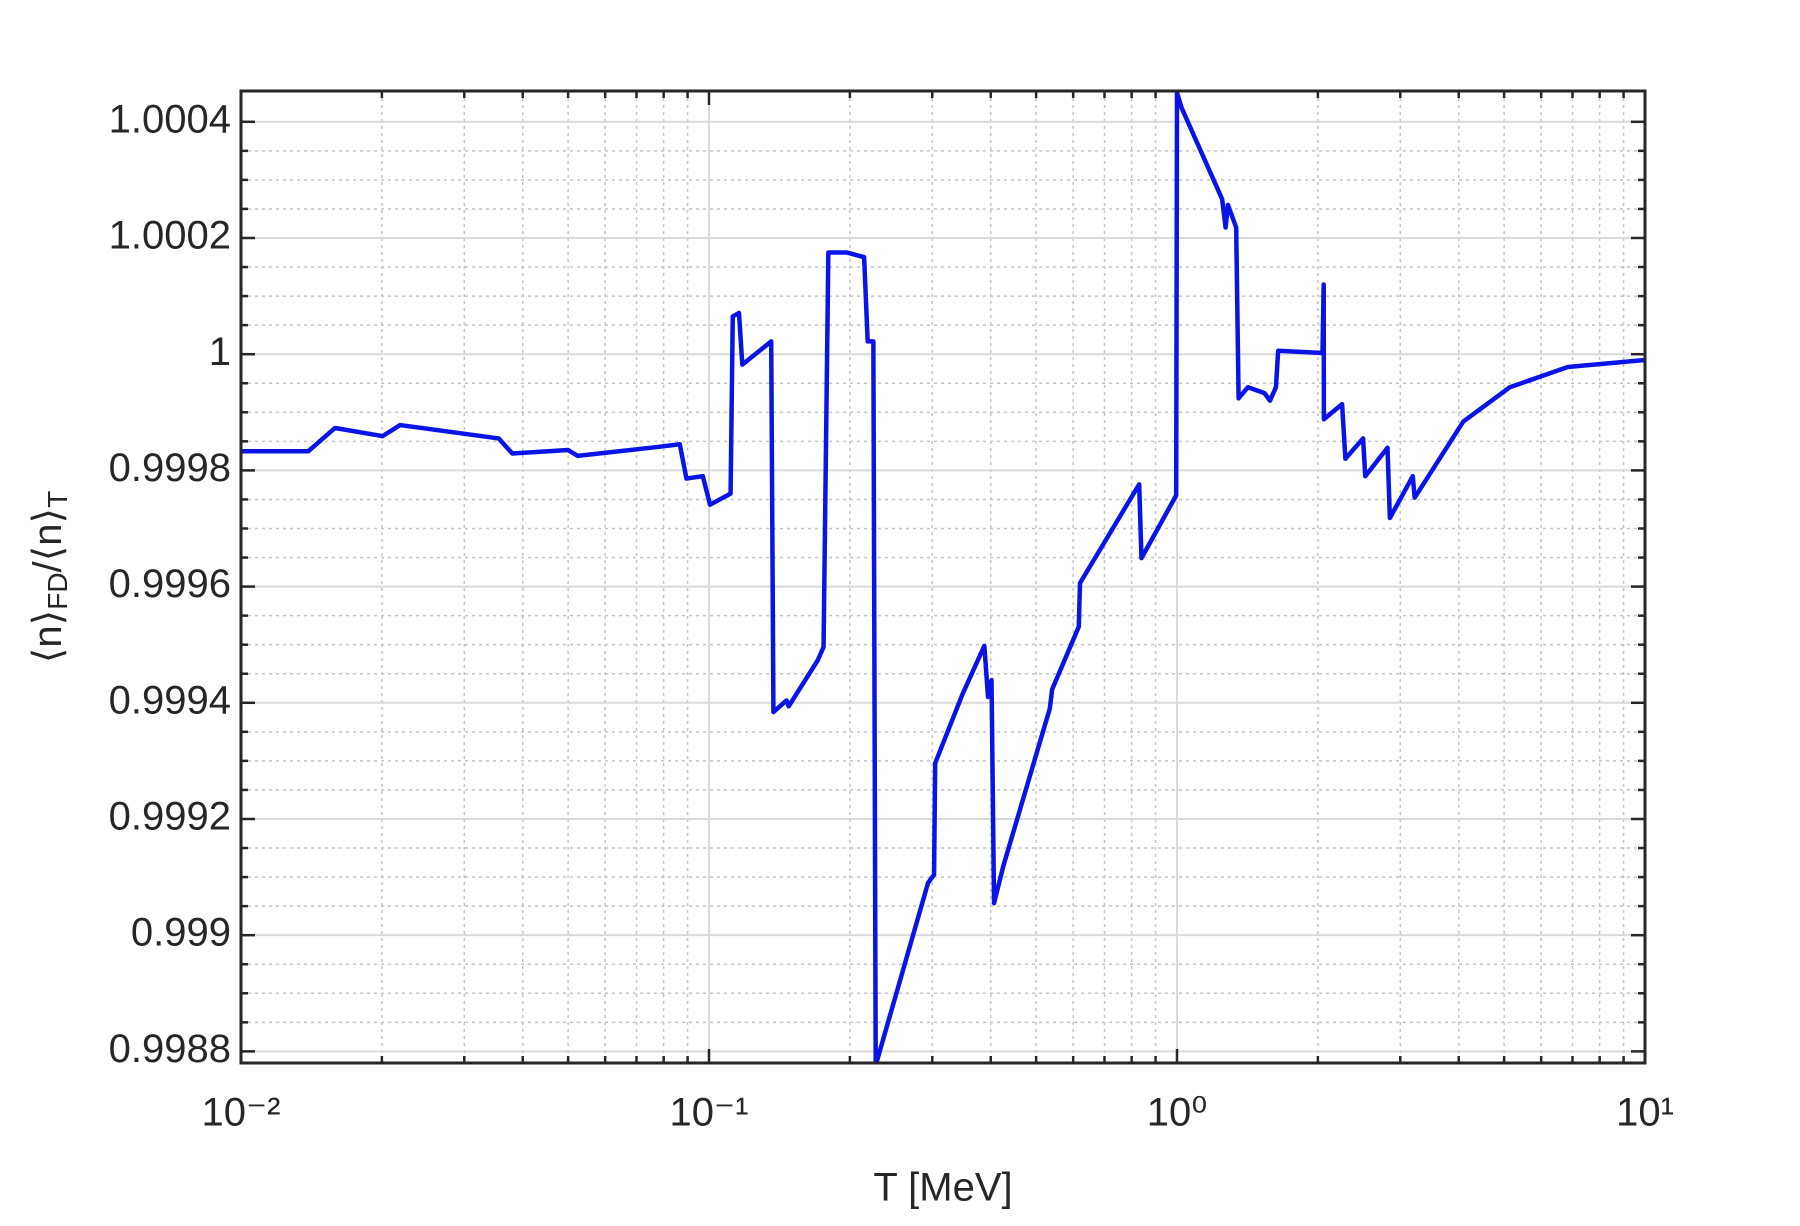  I want to click on y-tick-label: 1.0004, so click(170, 119).